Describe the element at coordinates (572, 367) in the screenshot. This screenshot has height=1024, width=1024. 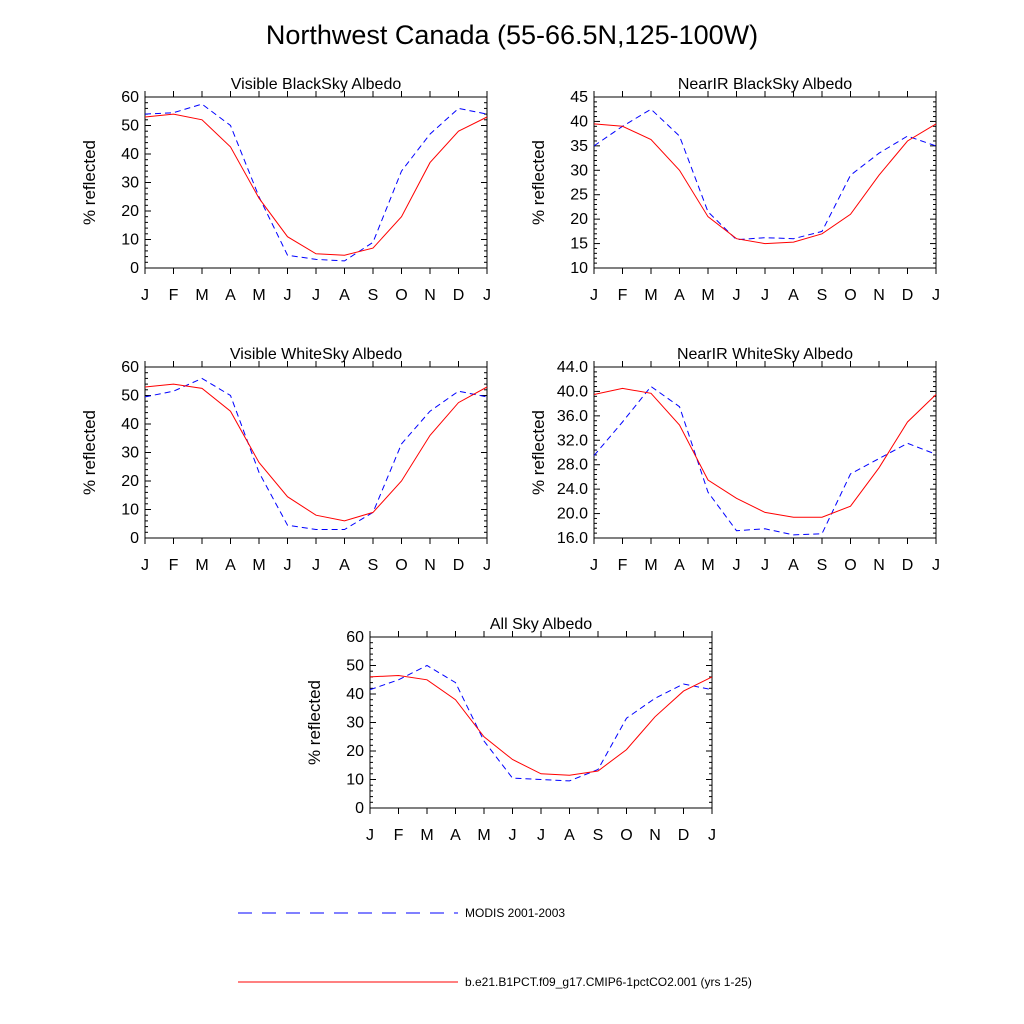
I see `y-tick-label: 44.0` at that location.